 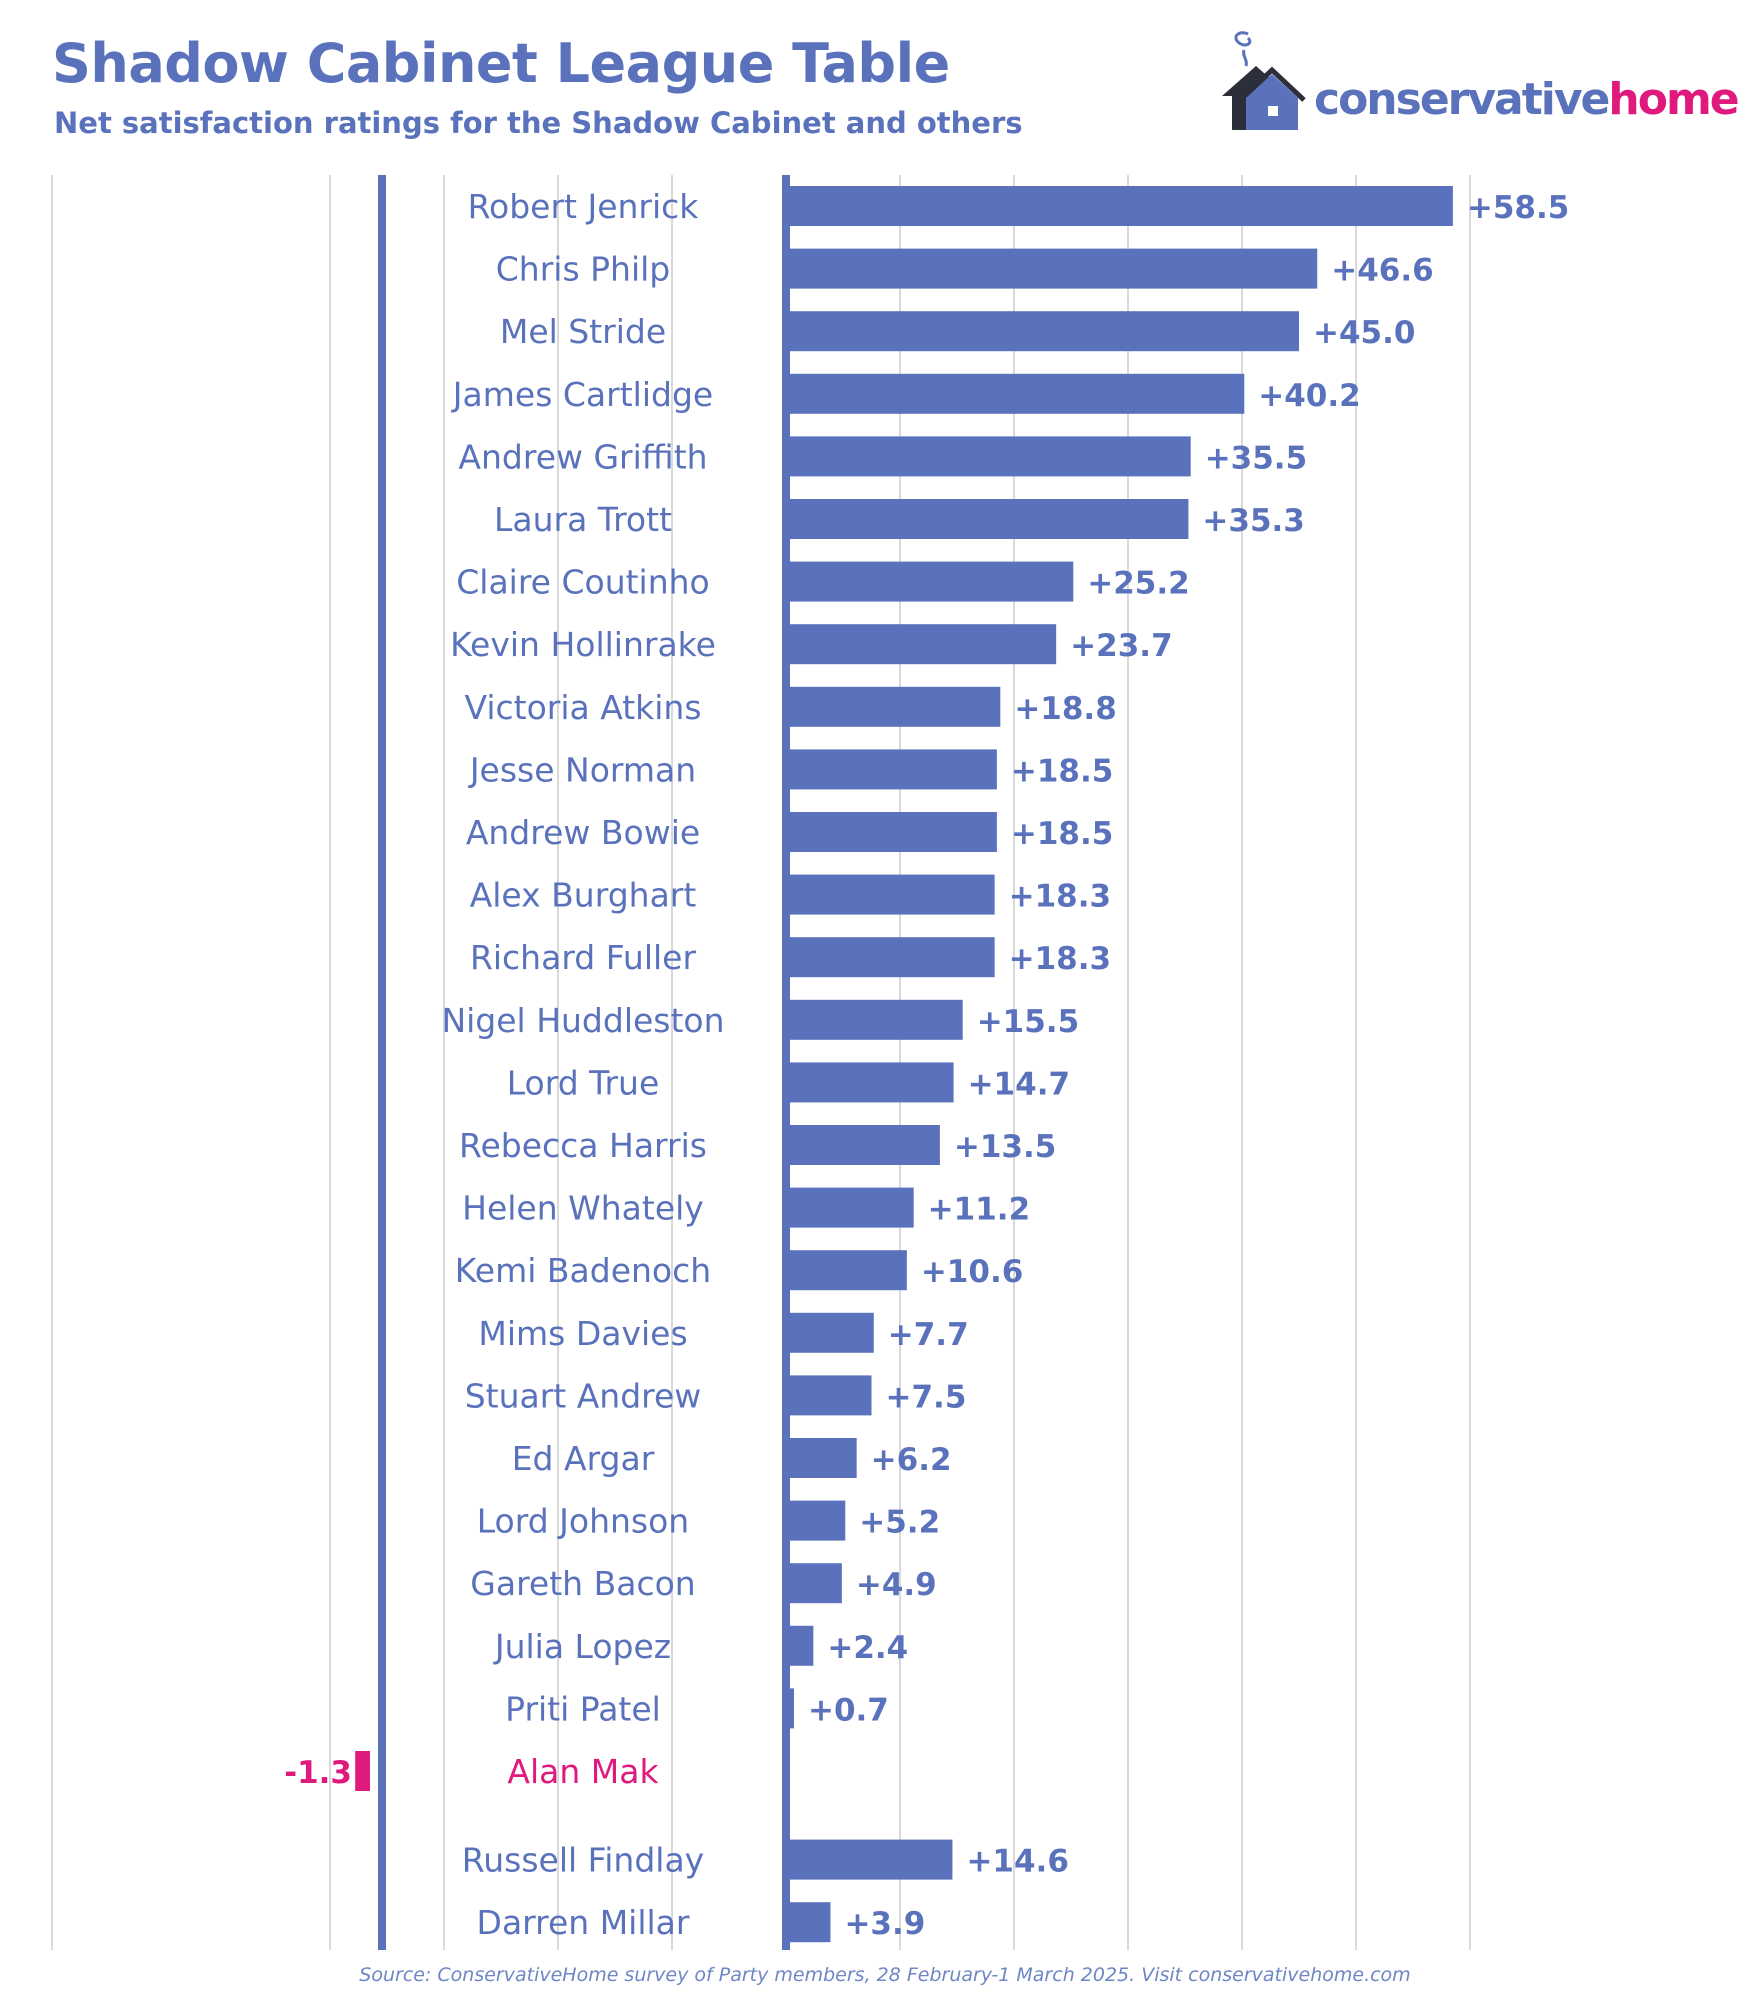 What do you see at coordinates (582, 769) in the screenshot?
I see `category-label: Jesse Norman` at bounding box center [582, 769].